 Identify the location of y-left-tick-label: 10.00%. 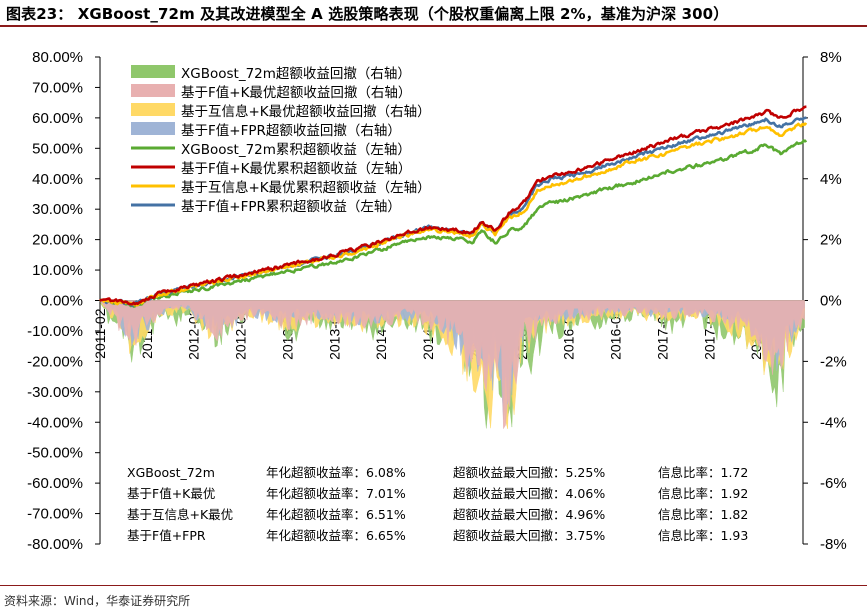
(57, 270).